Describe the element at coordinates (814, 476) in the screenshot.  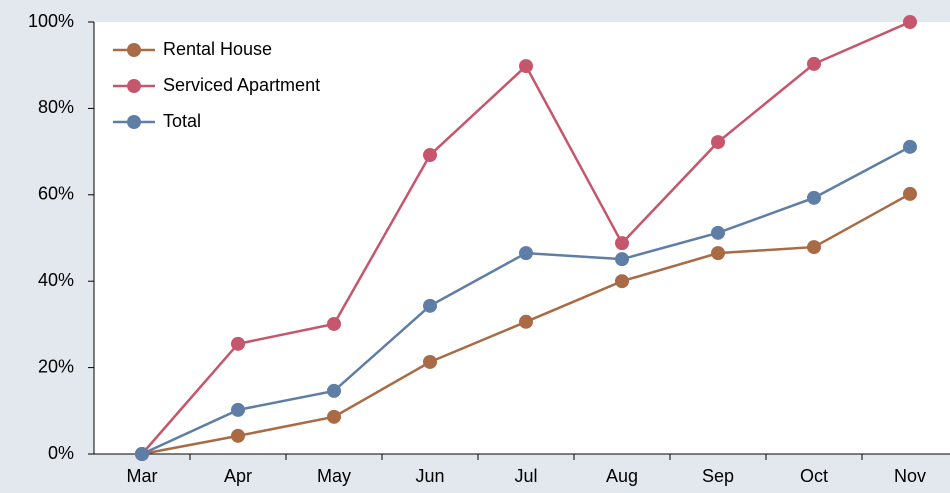
I see `x-tick-label: Oct` at that location.